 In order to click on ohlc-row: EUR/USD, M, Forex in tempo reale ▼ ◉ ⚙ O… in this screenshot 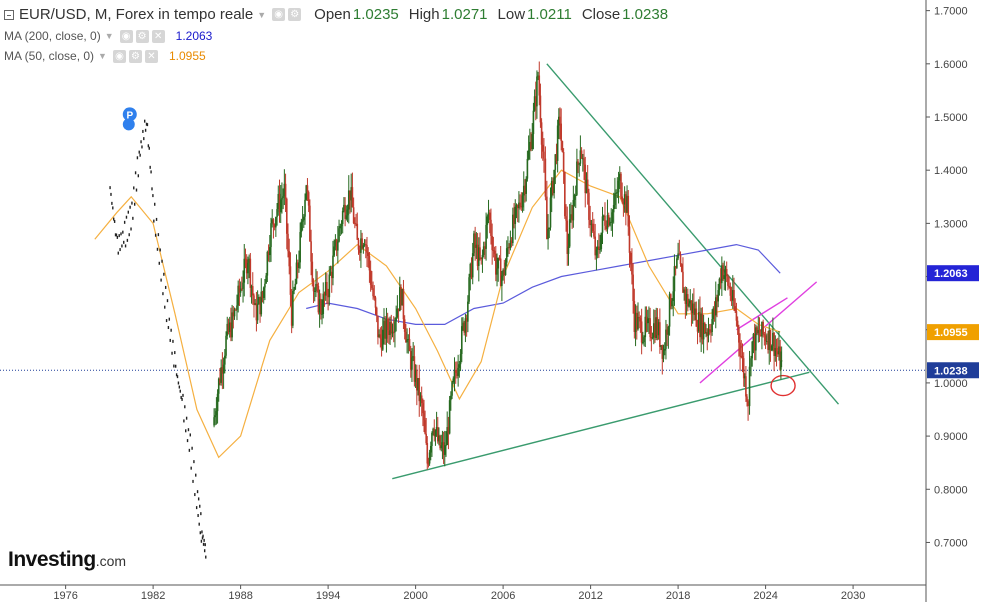, I will do `click(336, 14)`.